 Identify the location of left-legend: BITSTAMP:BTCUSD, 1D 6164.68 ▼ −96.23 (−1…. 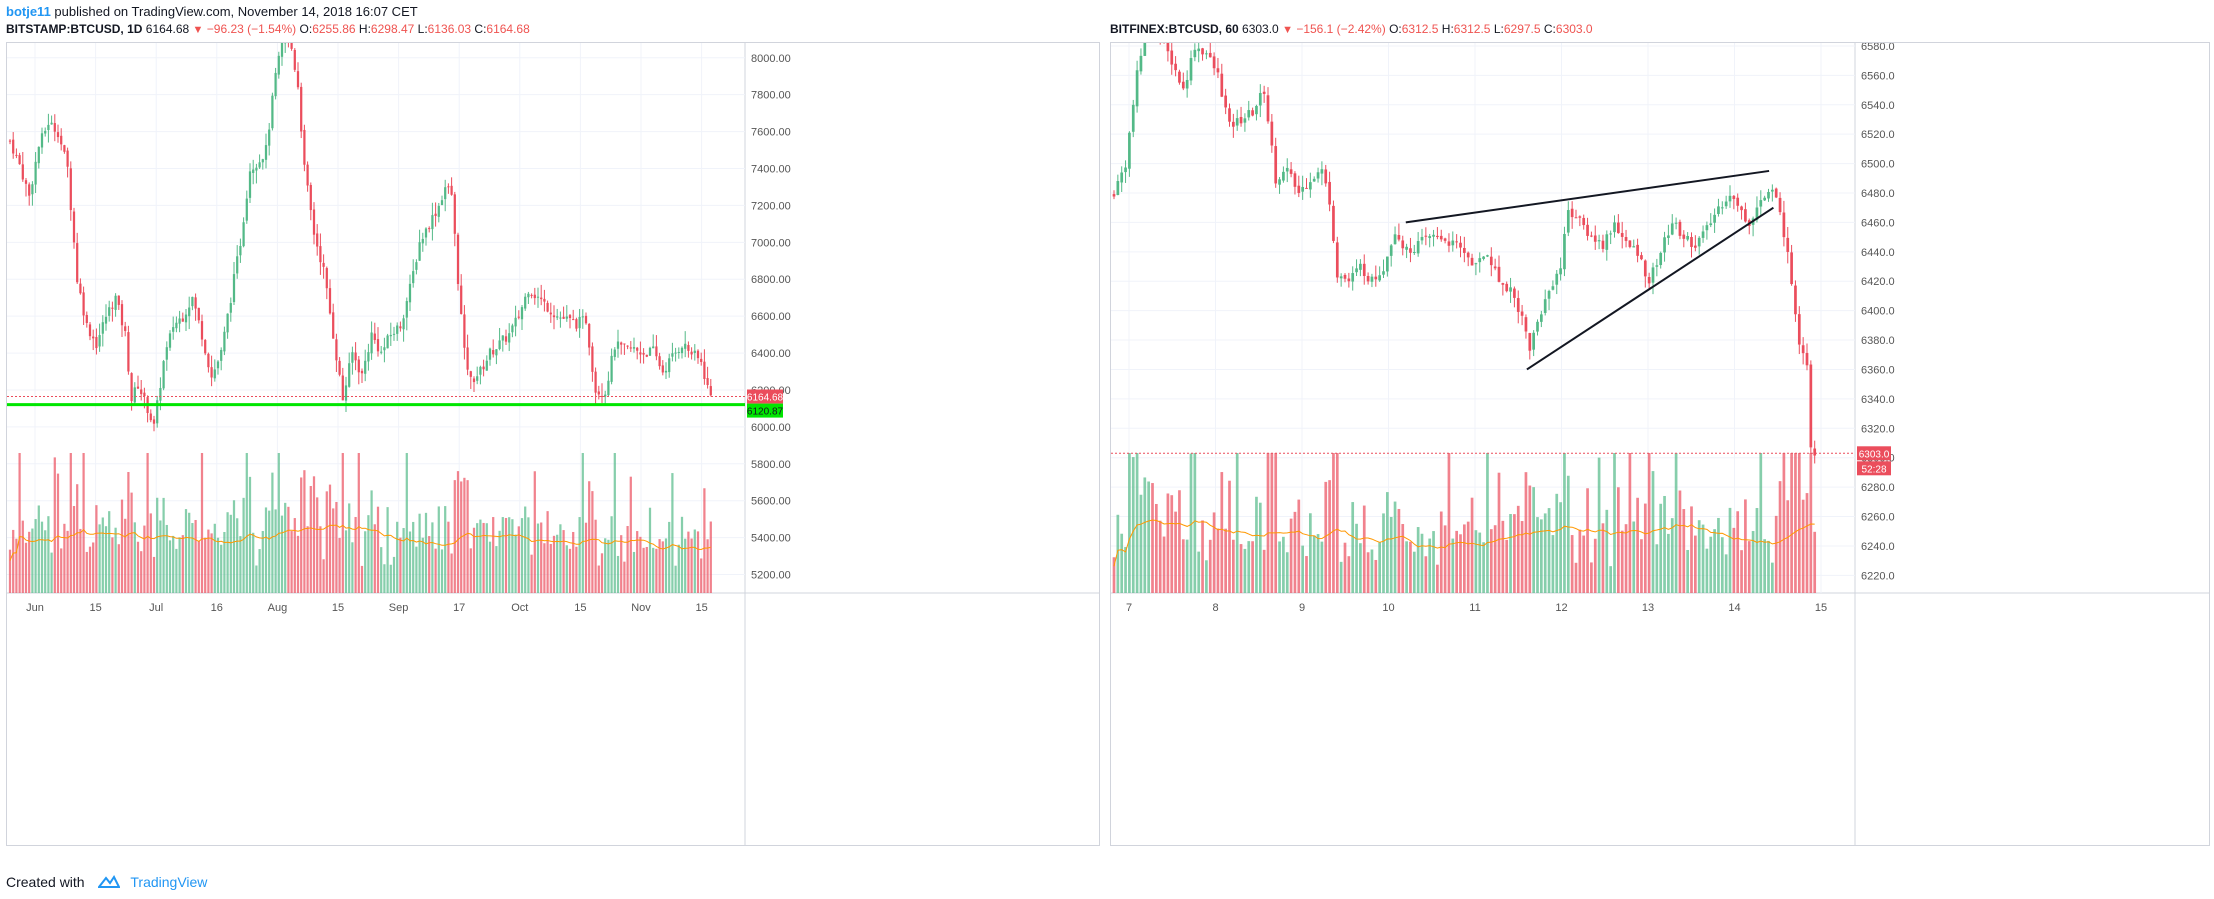
(268, 29).